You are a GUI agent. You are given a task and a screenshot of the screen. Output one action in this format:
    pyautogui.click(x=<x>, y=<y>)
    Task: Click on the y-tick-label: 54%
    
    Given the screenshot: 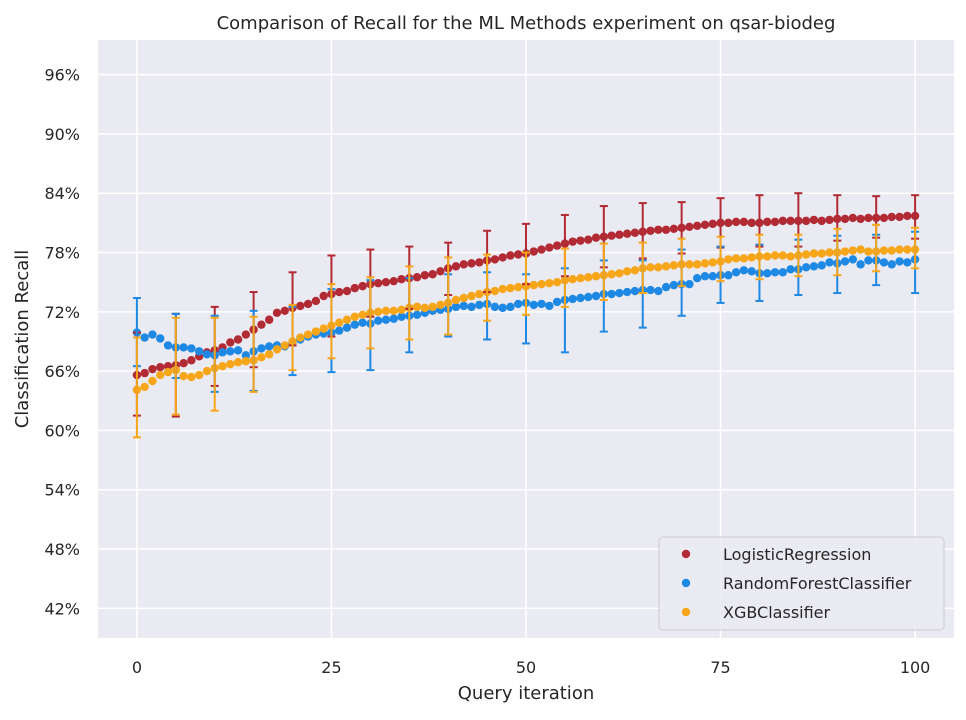 What is the action you would take?
    pyautogui.click(x=62, y=490)
    